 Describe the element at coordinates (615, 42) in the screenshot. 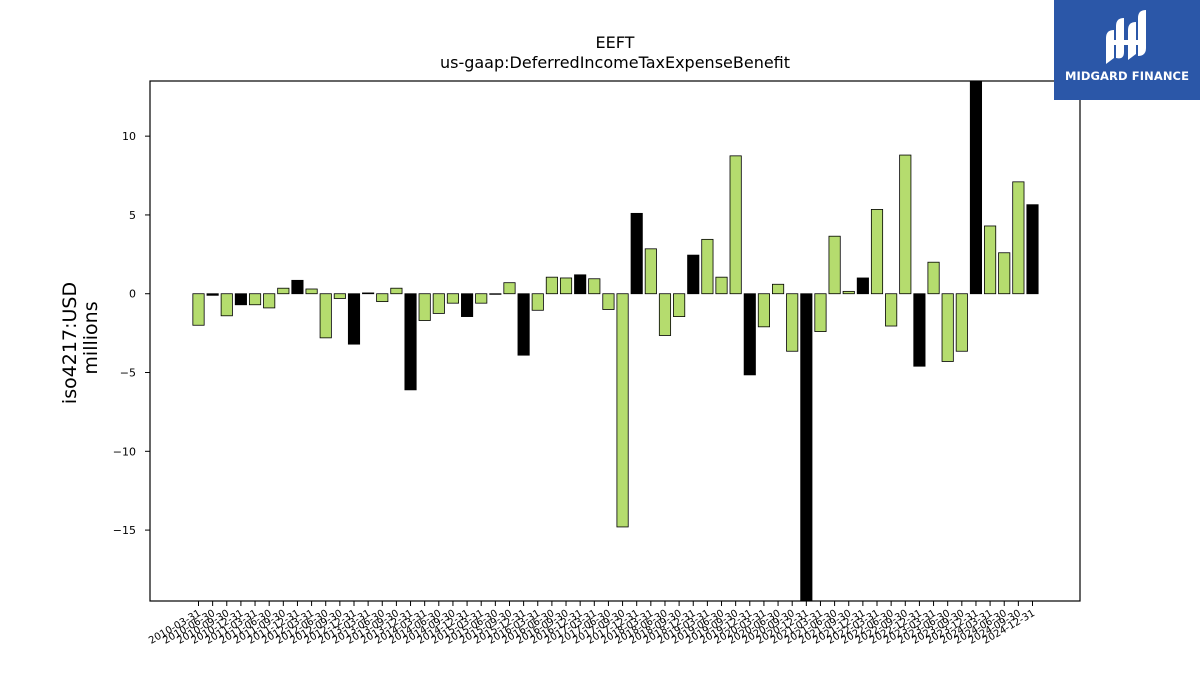

I see `chart-title: EEFT` at that location.